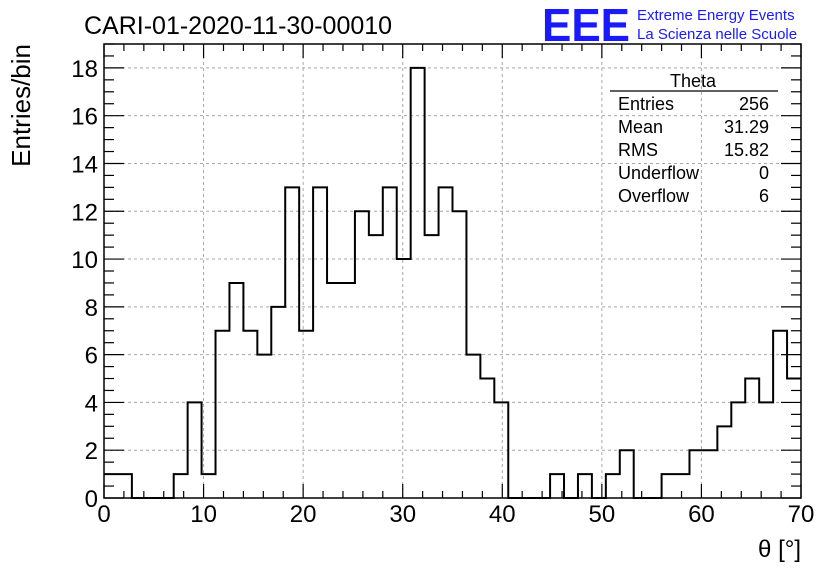 The height and width of the screenshot is (572, 836). Describe the element at coordinates (91, 403) in the screenshot. I see `y-tick-label: 4` at that location.